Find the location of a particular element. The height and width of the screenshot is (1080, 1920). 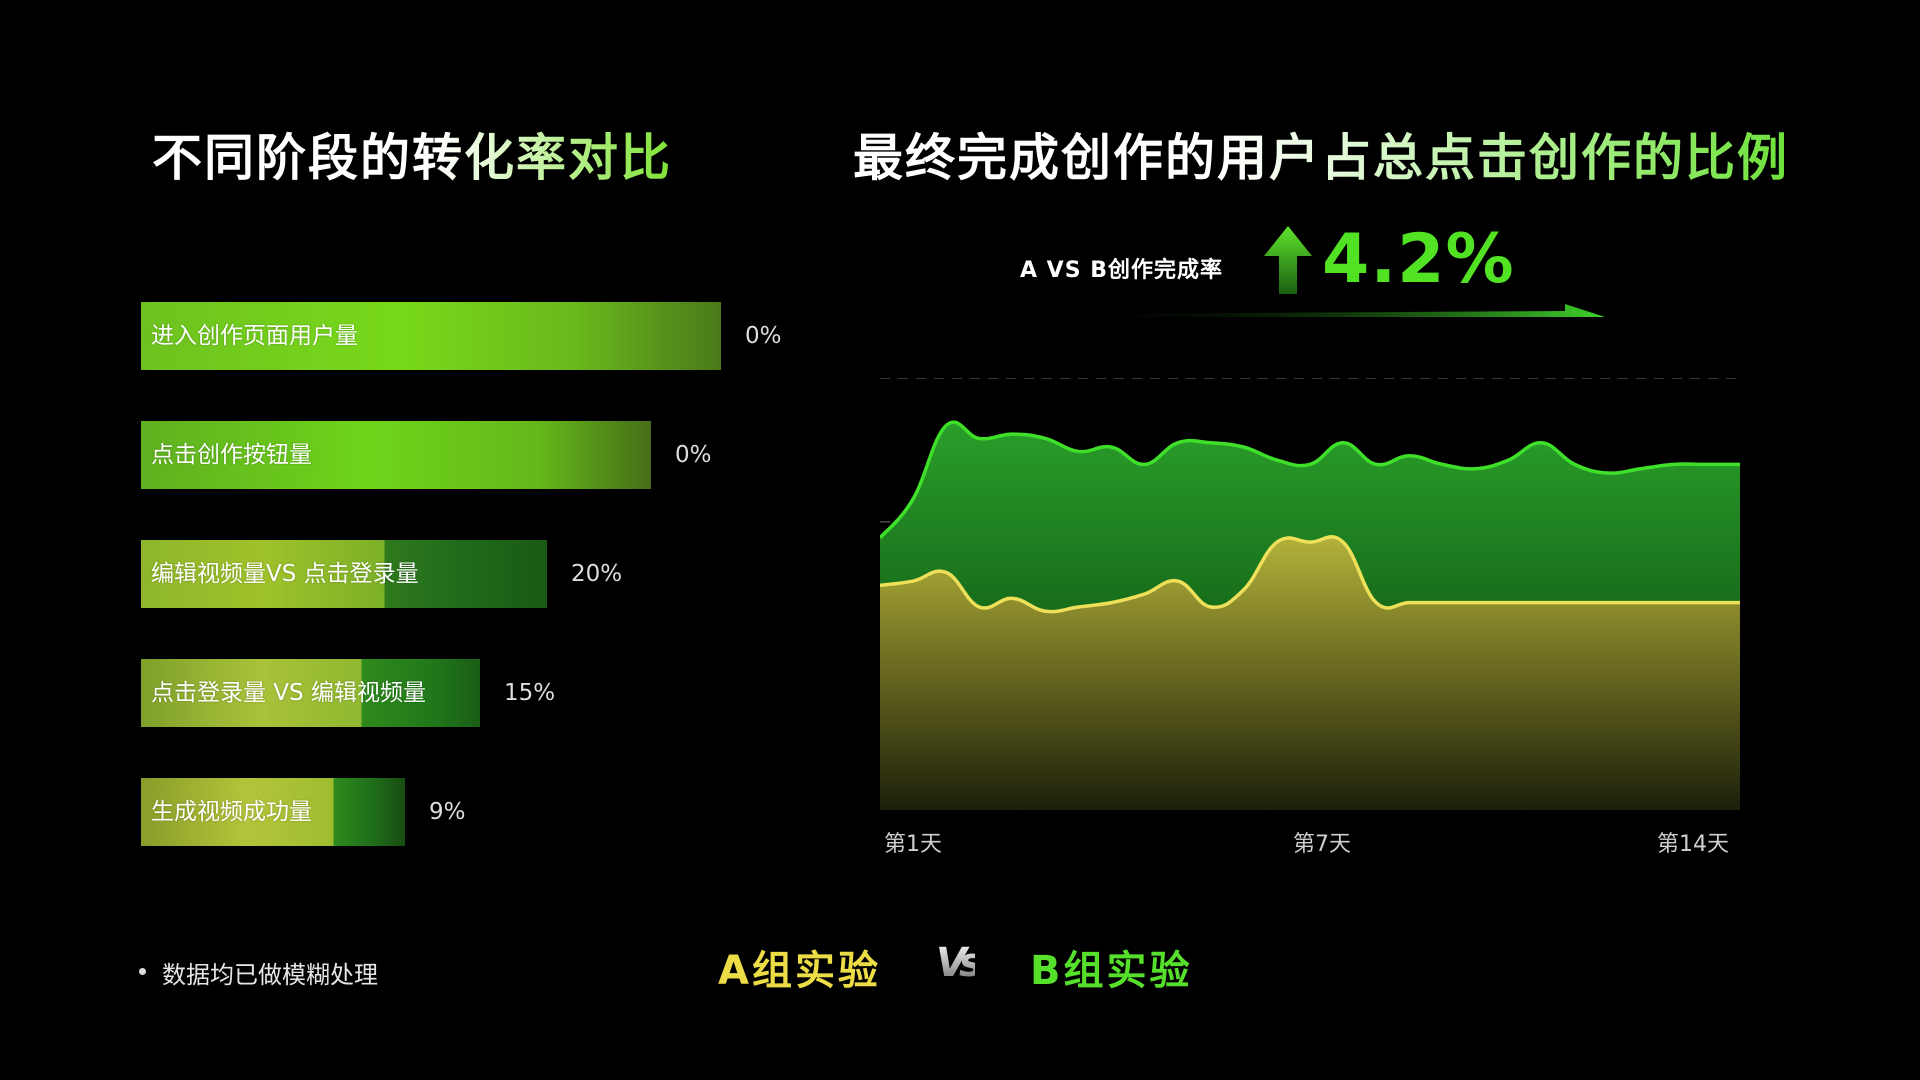

x-tick-label: 第7天 is located at coordinates (1322, 844).